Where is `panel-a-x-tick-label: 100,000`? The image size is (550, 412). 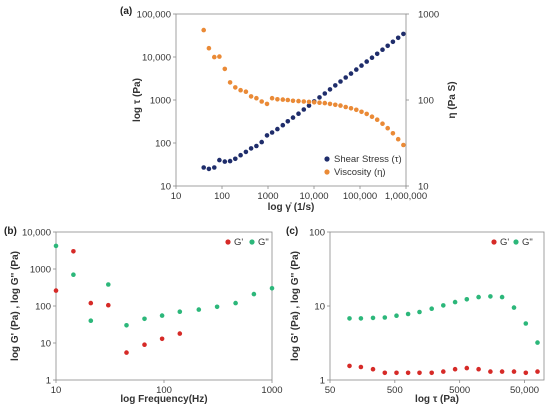 panel-a-x-tick-label: 100,000 is located at coordinates (360, 196).